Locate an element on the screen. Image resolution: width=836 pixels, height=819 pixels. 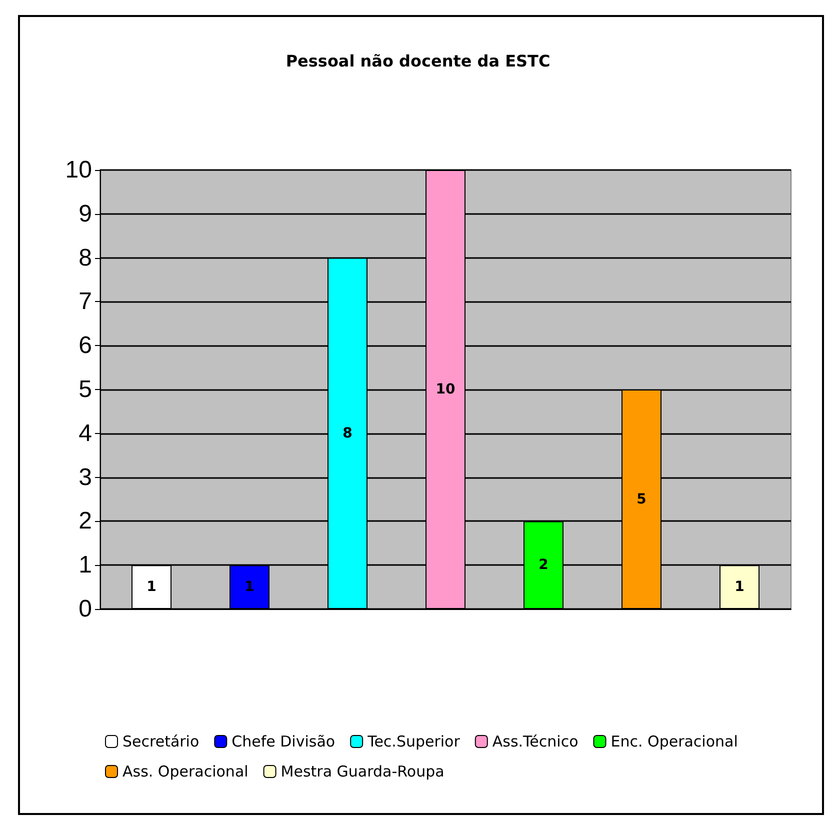
y-tick-label: 6 is located at coordinates (85, 346).